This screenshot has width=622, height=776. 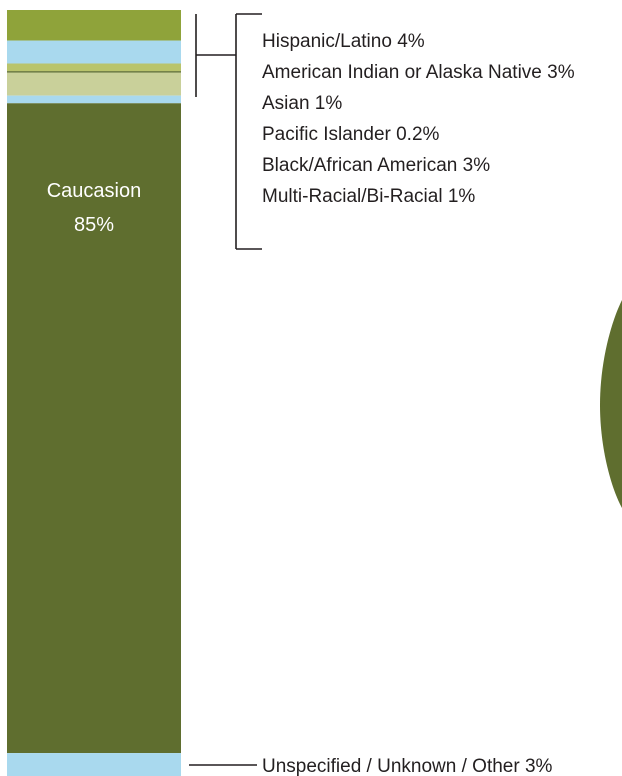 I want to click on legend-label-4: Pacific Islander 0.2%, so click(x=351, y=134).